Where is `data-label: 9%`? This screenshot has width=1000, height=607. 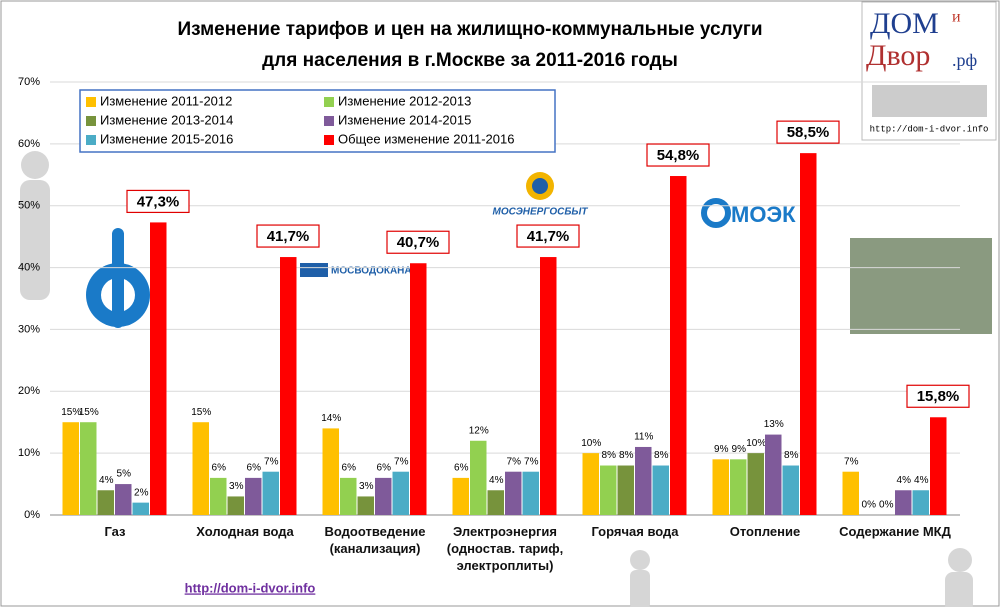
data-label: 9% is located at coordinates (721, 449).